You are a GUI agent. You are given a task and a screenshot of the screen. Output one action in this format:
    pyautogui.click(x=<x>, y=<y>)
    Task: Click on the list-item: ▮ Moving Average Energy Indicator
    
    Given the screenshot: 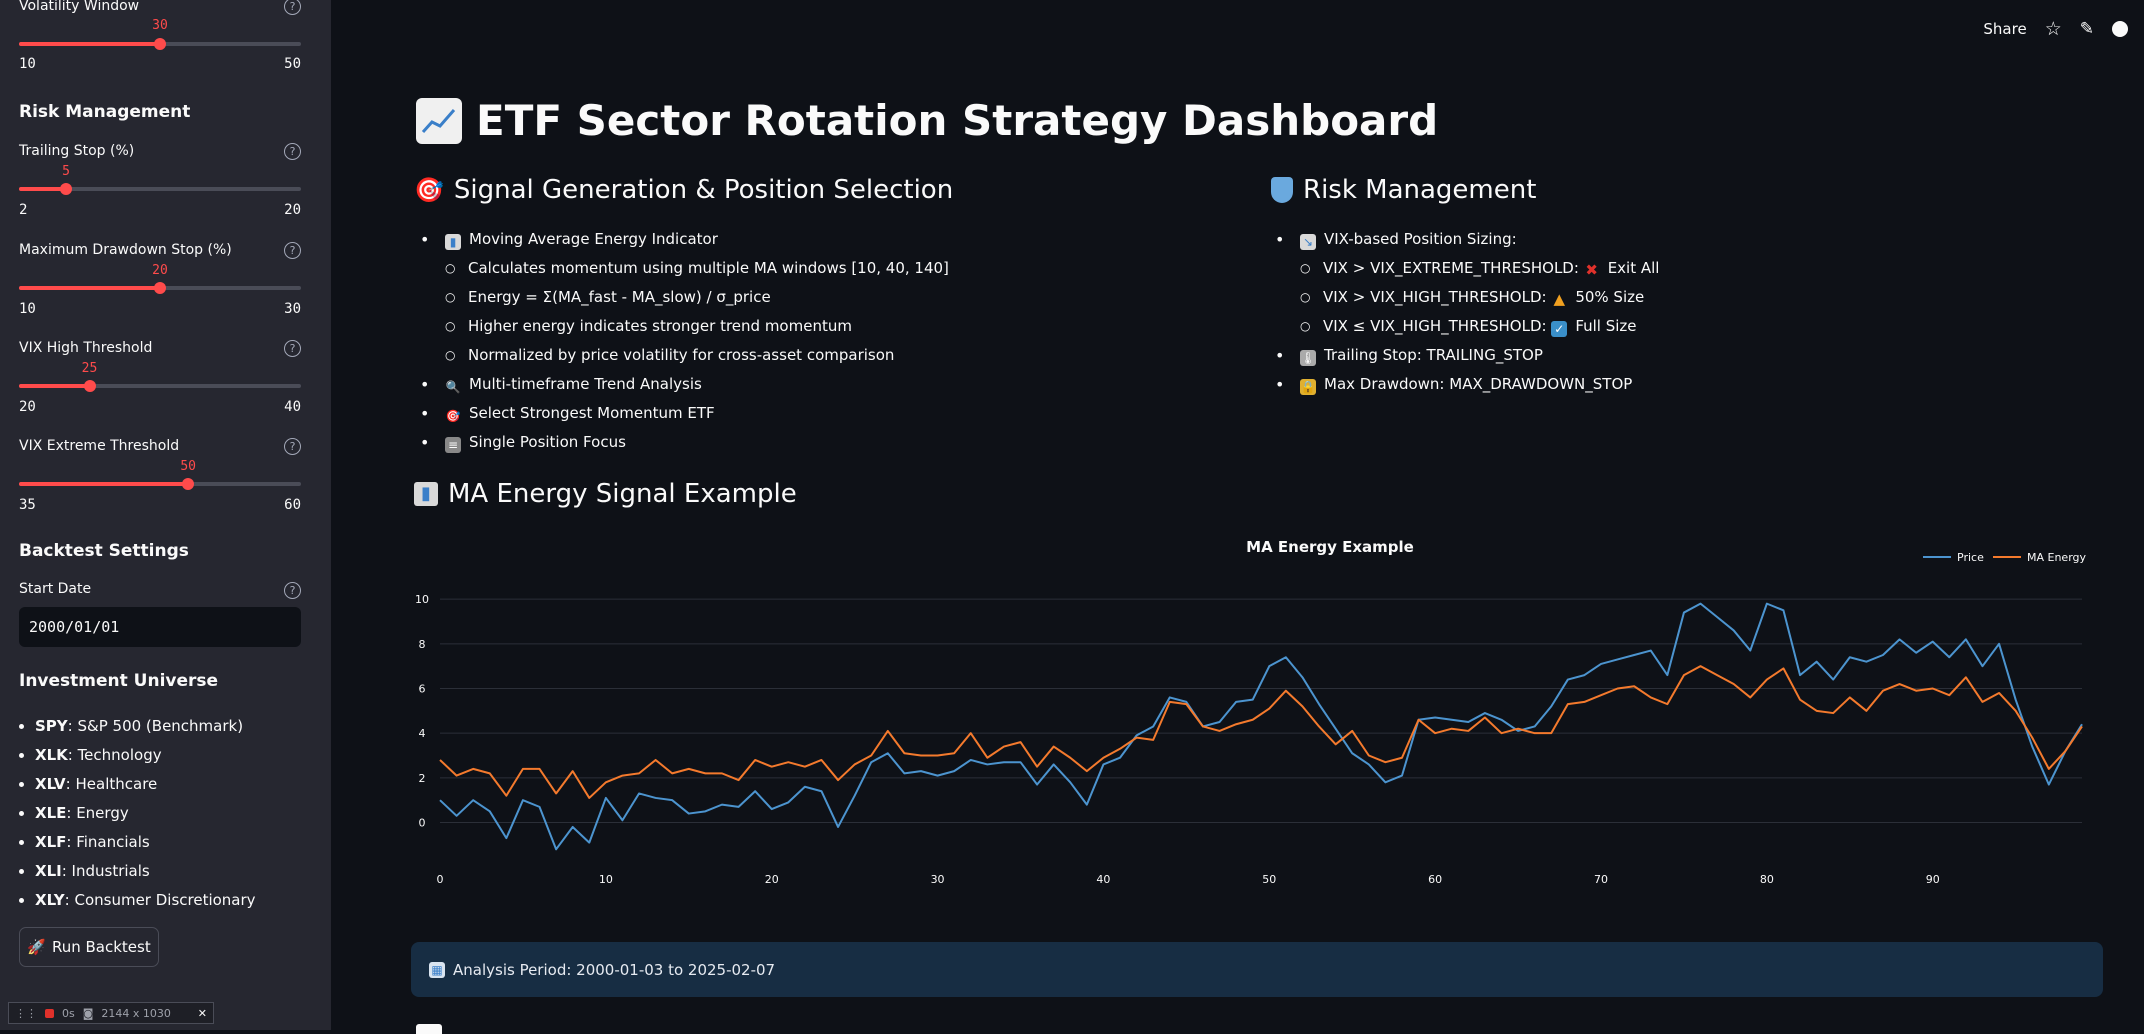 What is the action you would take?
    pyautogui.click(x=682, y=239)
    